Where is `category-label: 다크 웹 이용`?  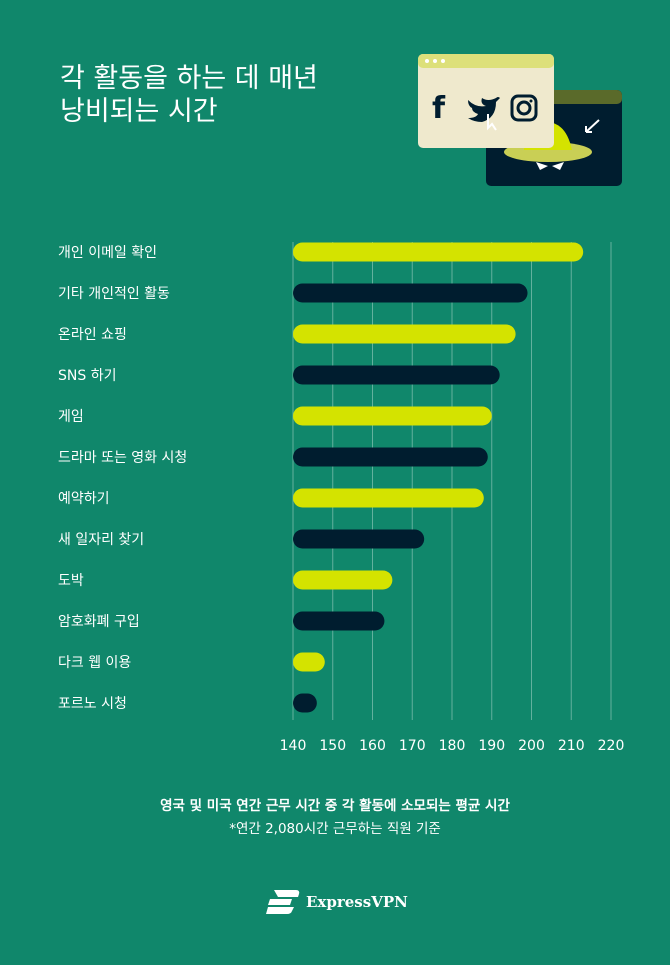
category-label: 다크 웹 이용 is located at coordinates (95, 663).